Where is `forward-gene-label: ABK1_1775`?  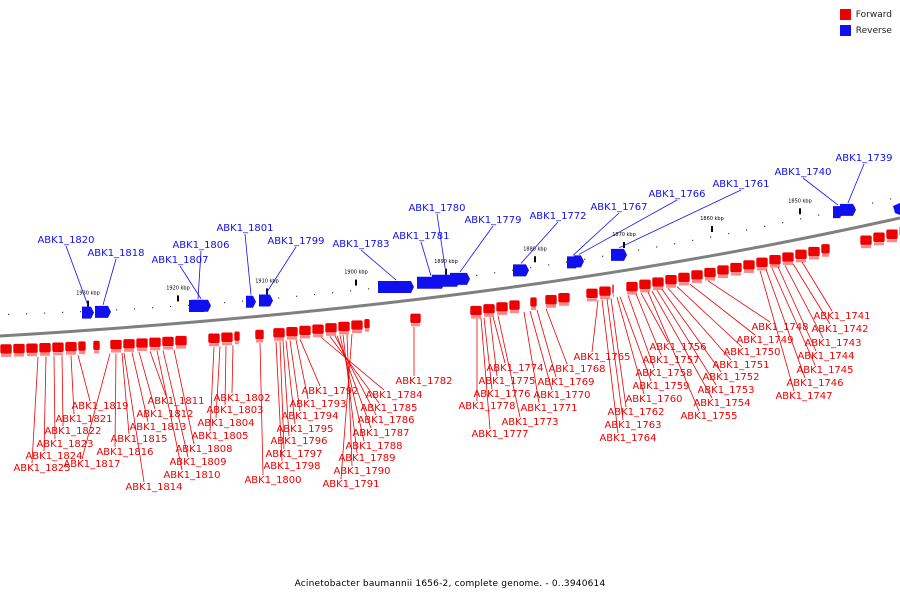
forward-gene-label: ABK1_1775 is located at coordinates (506, 381).